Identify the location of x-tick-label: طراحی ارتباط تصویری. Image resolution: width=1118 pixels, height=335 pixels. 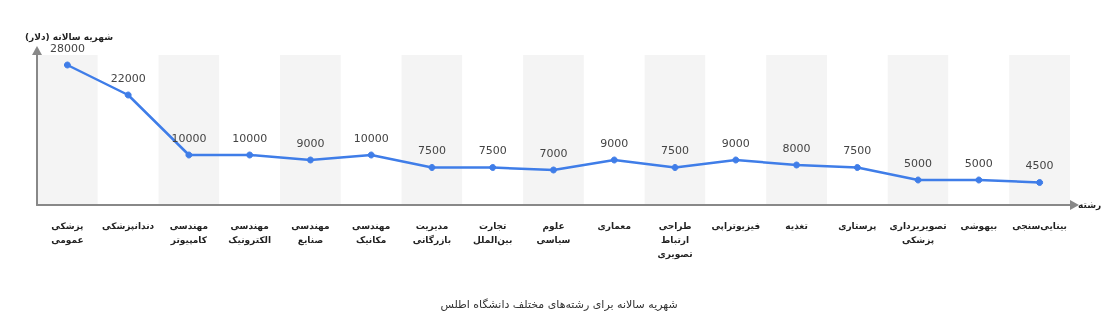
(675, 240).